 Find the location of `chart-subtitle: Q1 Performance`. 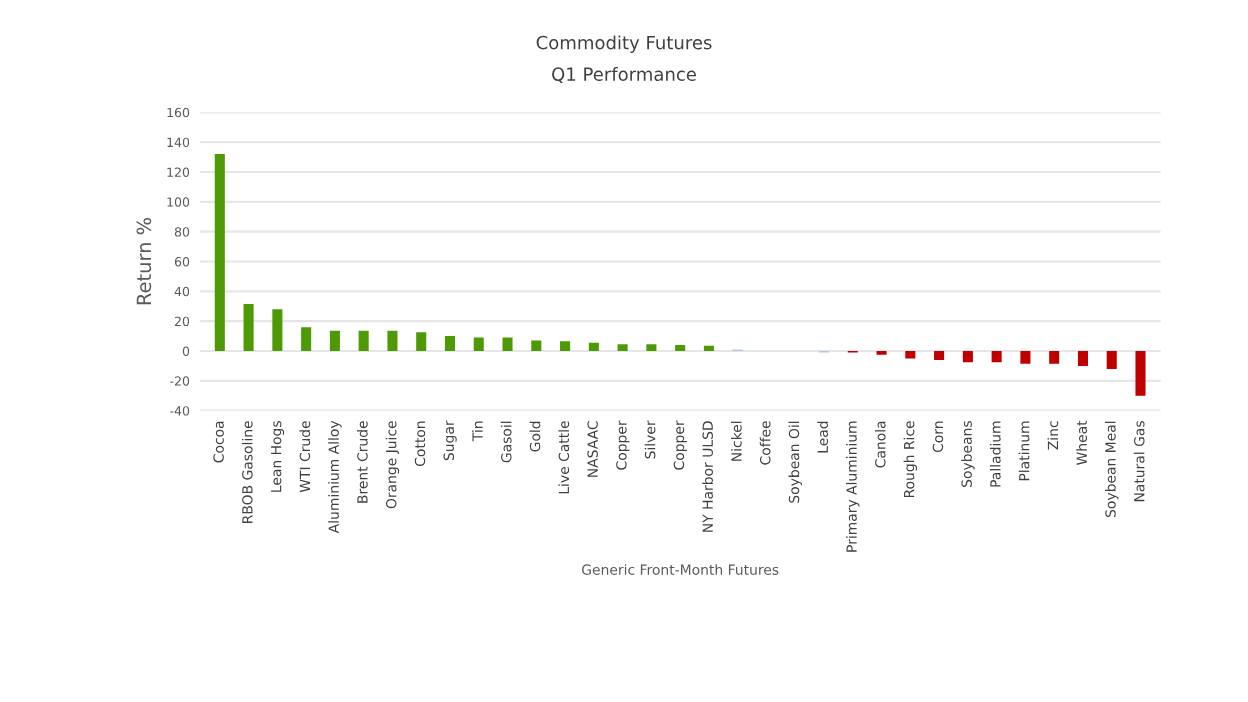

chart-subtitle: Q1 Performance is located at coordinates (624, 75).